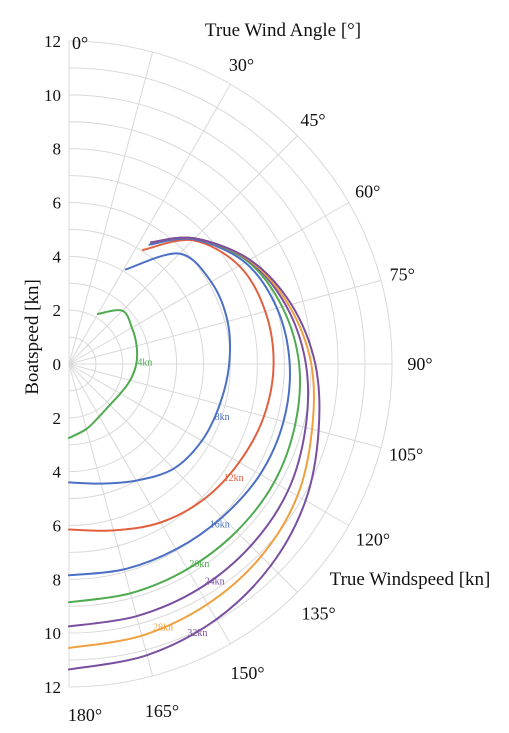 This screenshot has width=509, height=733. Describe the element at coordinates (220, 524) in the screenshot. I see `series-label-16kn: 16kn` at that location.